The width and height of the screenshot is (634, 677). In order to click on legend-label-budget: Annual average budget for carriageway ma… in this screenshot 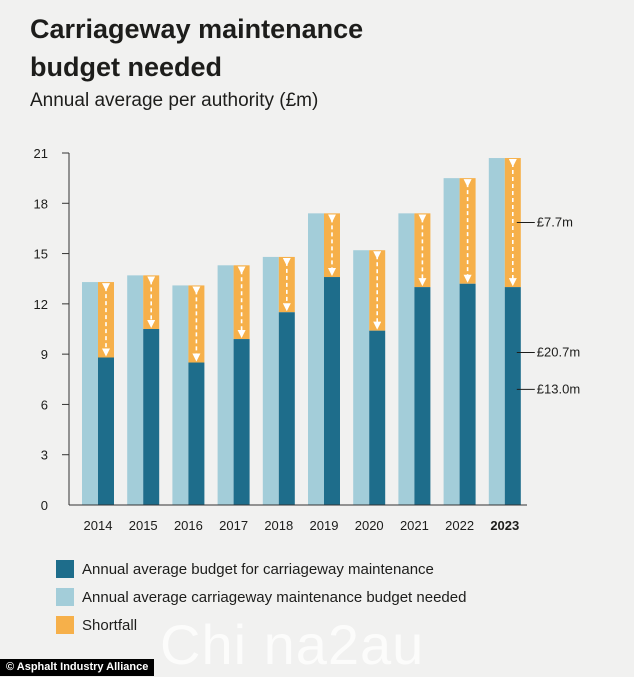, I will do `click(258, 569)`.